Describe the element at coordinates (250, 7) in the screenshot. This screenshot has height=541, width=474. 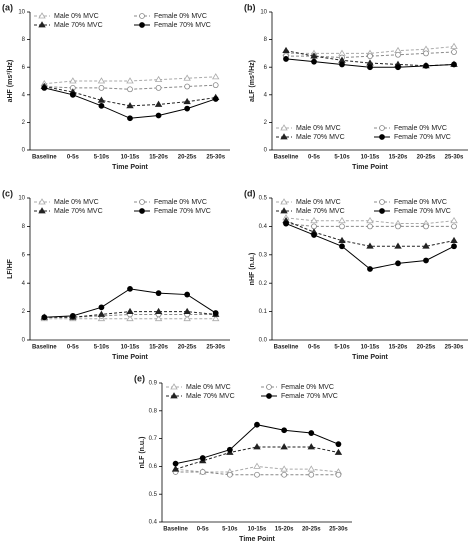
I see `panel-label: (b)` at that location.